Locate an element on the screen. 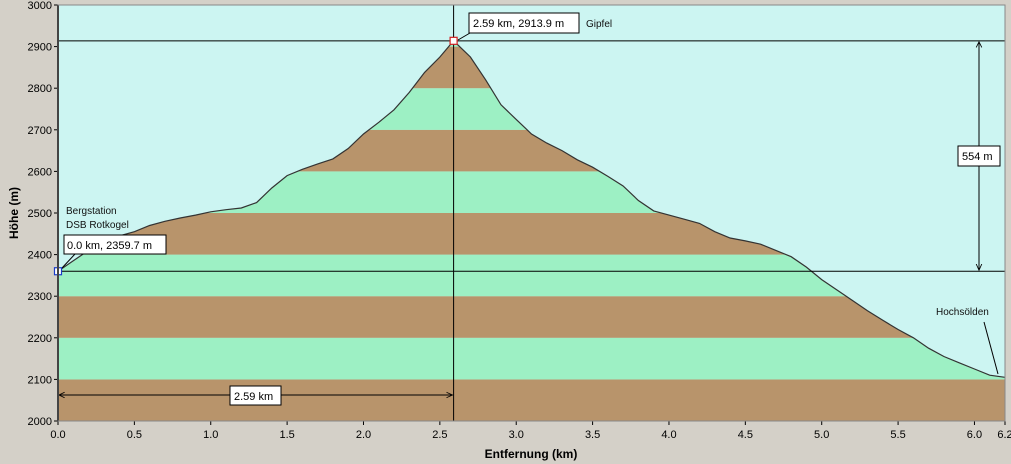 Image resolution: width=1011 pixels, height=464 pixels. y-tick-label: 3000 is located at coordinates (40, 6).